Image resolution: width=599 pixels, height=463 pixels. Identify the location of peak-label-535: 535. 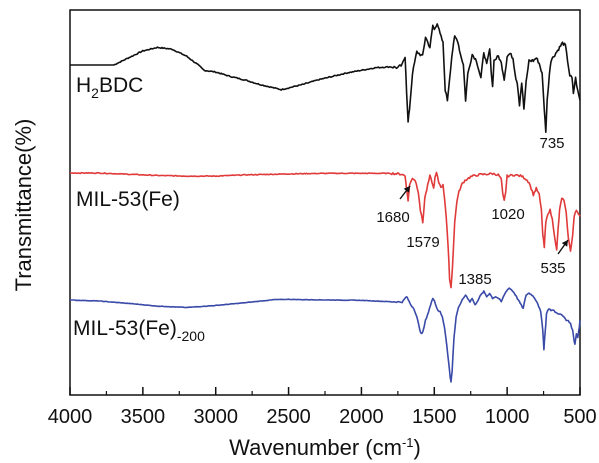
(552, 268).